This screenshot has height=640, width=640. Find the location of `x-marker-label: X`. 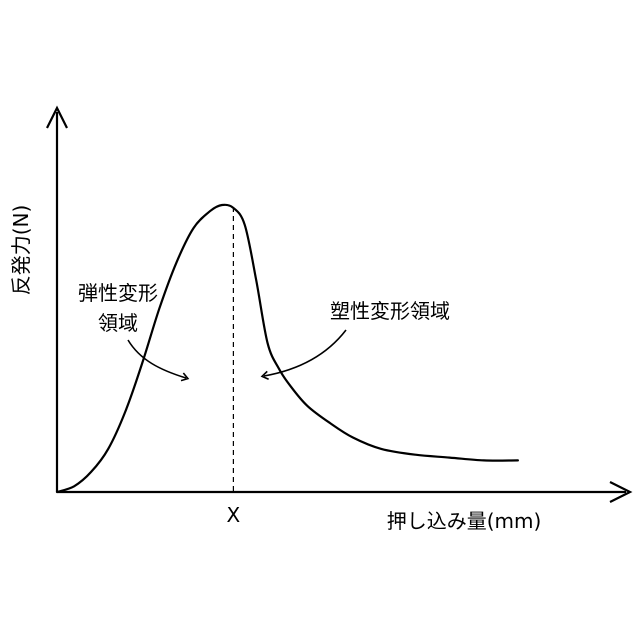

x-marker-label: X is located at coordinates (234, 515).